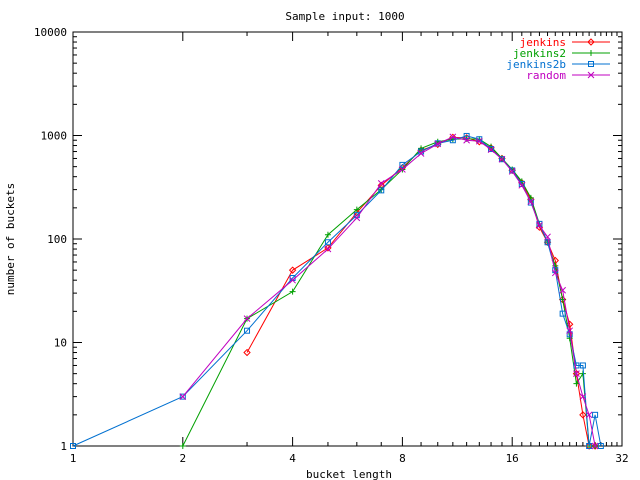 The height and width of the screenshot is (480, 640). Describe the element at coordinates (543, 42) in the screenshot. I see `legend-label-jenkins: jenkins` at that location.